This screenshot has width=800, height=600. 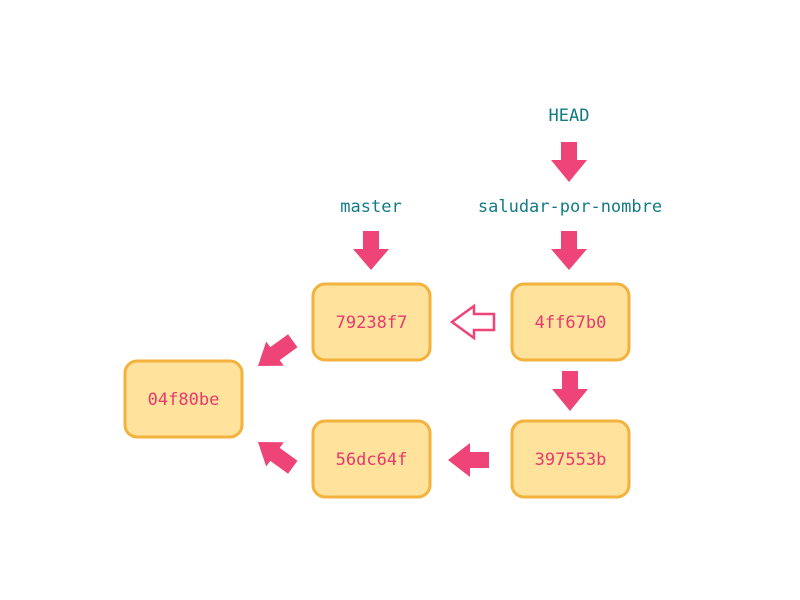 I want to click on commit-hash: 56dc64f, so click(x=372, y=460).